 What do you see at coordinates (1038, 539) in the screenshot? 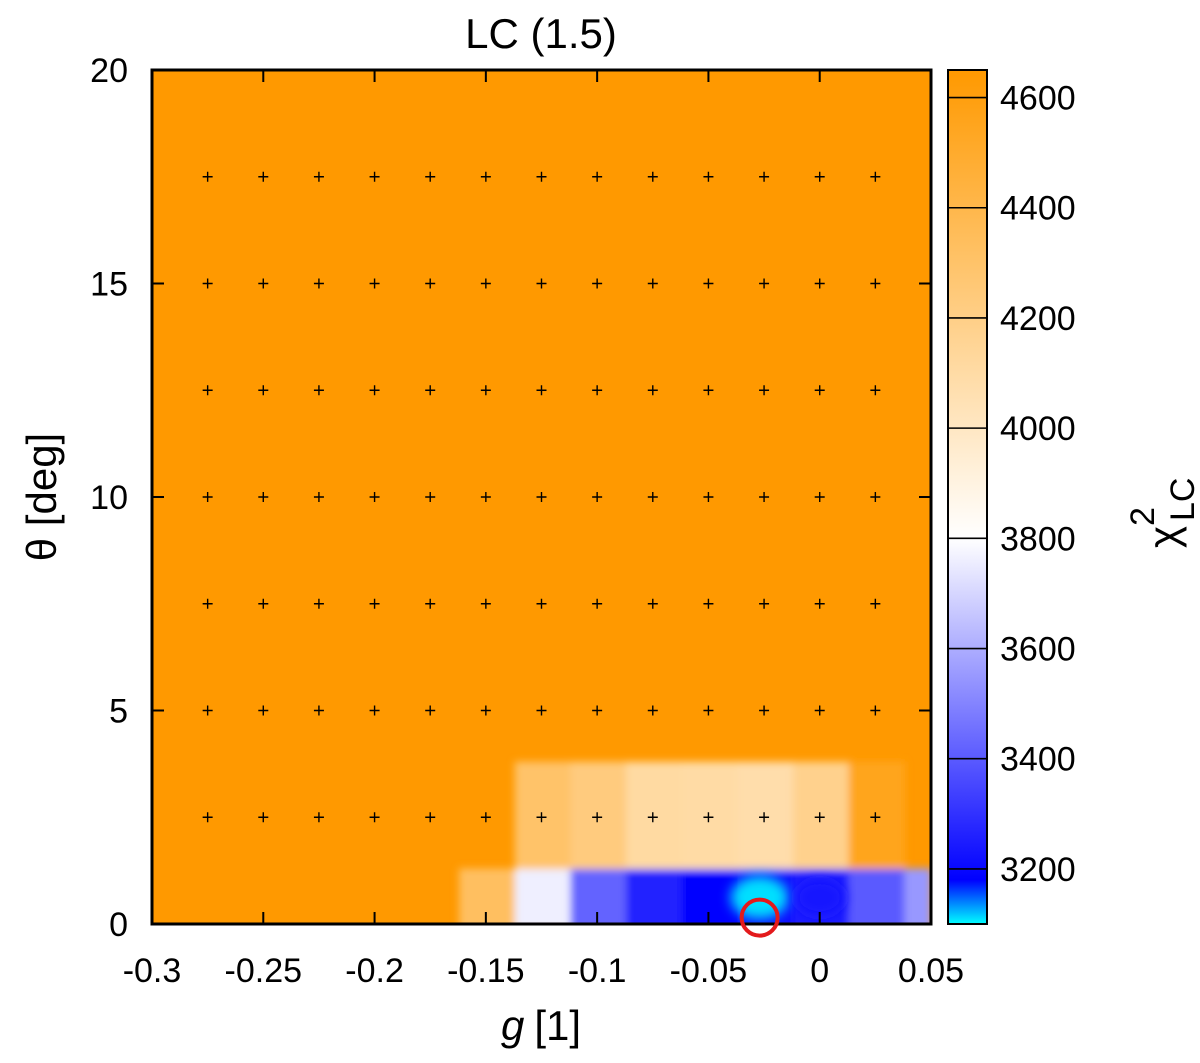
I see `colorbar-tick-label: 3800` at bounding box center [1038, 539].